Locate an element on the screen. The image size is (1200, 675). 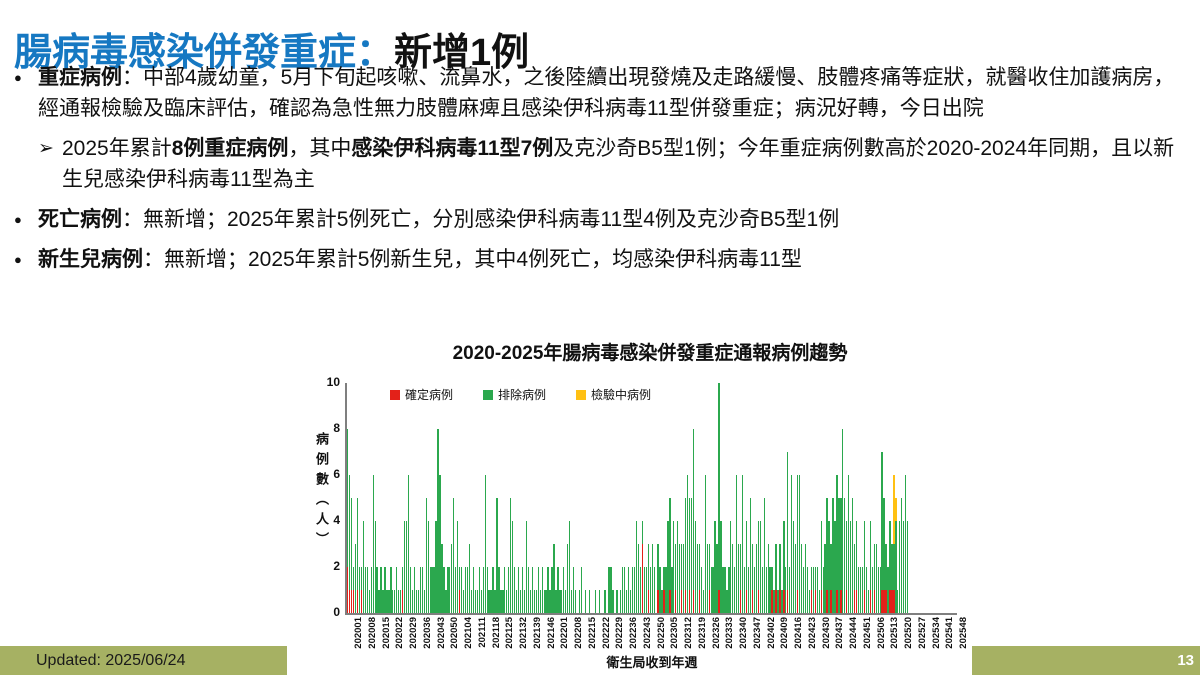
x-tick-label: 202513 is located at coordinates (895, 633).